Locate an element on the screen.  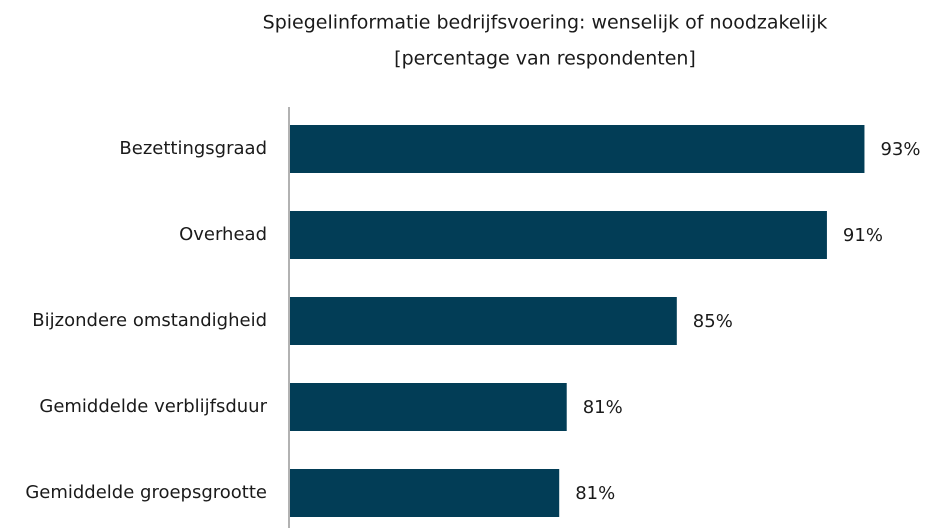
y-tick-label: Bijzondere omstandigheid is located at coordinates (149, 320).